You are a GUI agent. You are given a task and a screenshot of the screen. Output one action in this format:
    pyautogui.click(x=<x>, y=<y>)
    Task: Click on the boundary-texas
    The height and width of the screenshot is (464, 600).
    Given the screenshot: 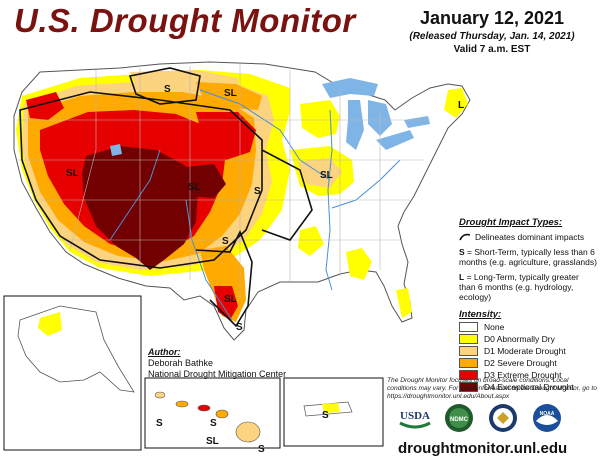 What is the action you would take?
    pyautogui.click(x=224, y=279)
    